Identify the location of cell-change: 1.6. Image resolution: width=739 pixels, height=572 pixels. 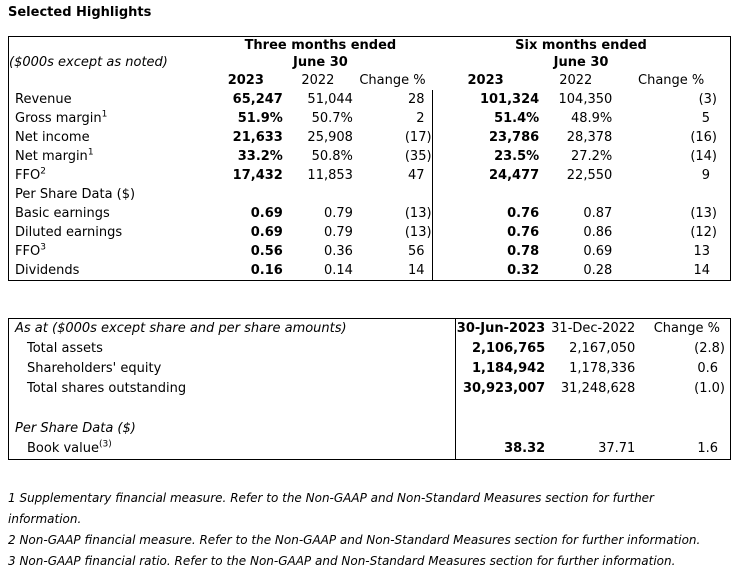
(707, 448).